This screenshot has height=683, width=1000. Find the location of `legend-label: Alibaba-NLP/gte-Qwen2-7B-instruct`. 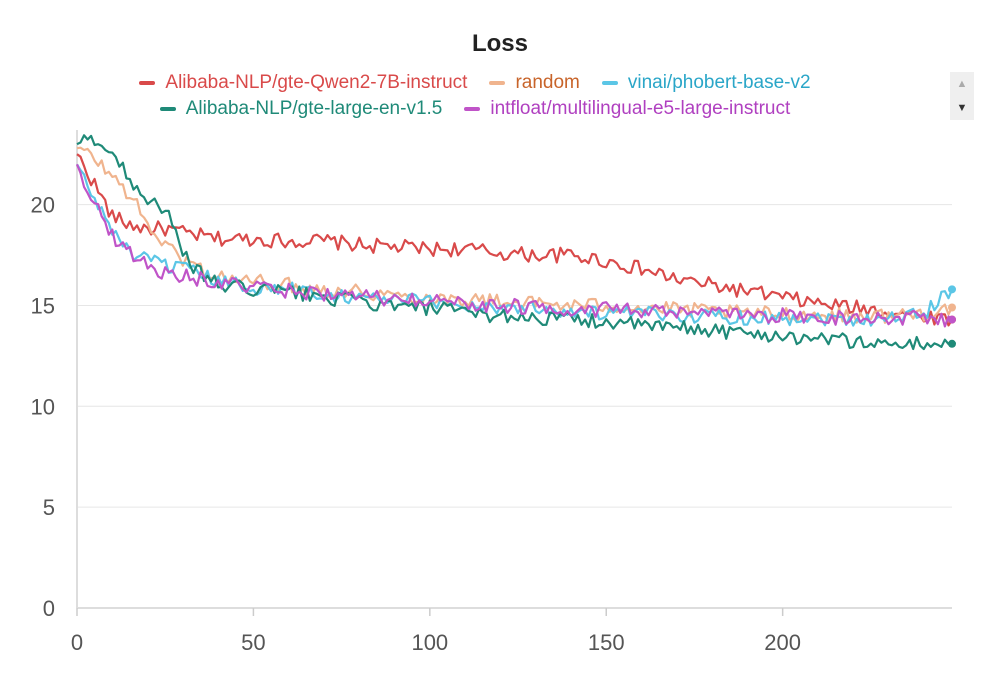

legend-label: Alibaba-NLP/gte-Qwen2-7B-instruct is located at coordinates (316, 82).